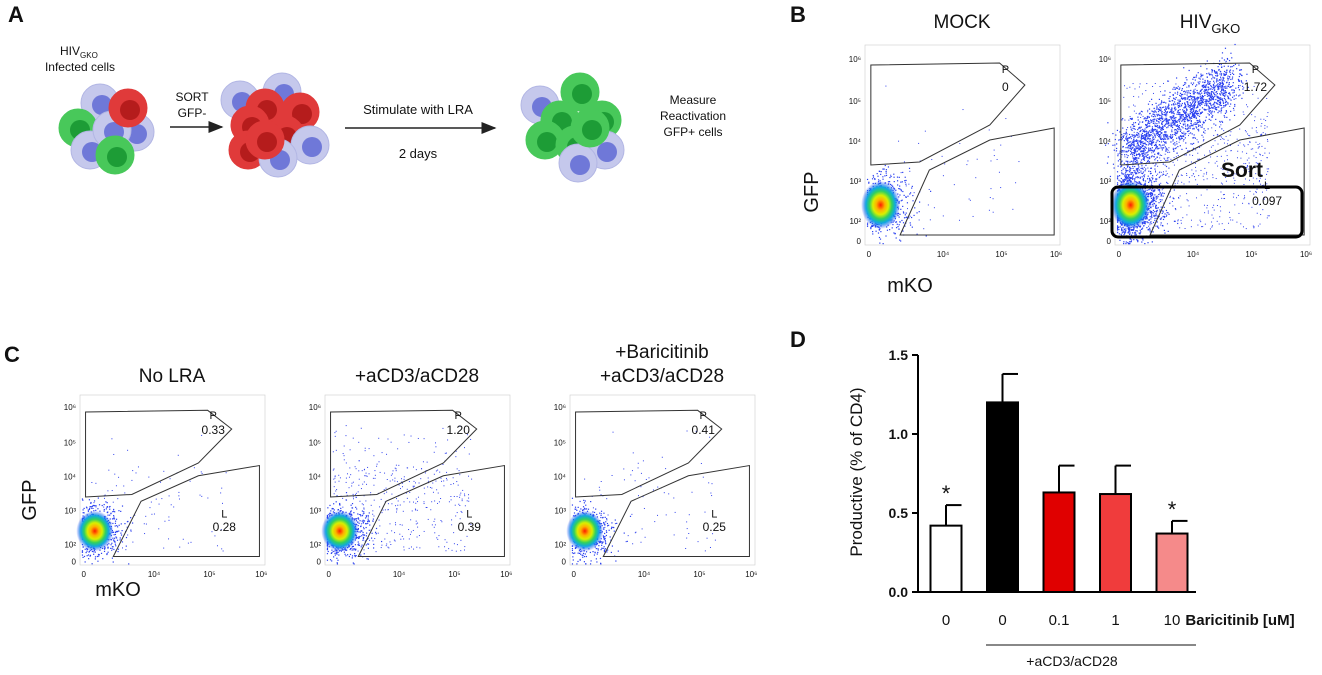  Describe the element at coordinates (128, 108) in the screenshot. I see `cell` at that location.